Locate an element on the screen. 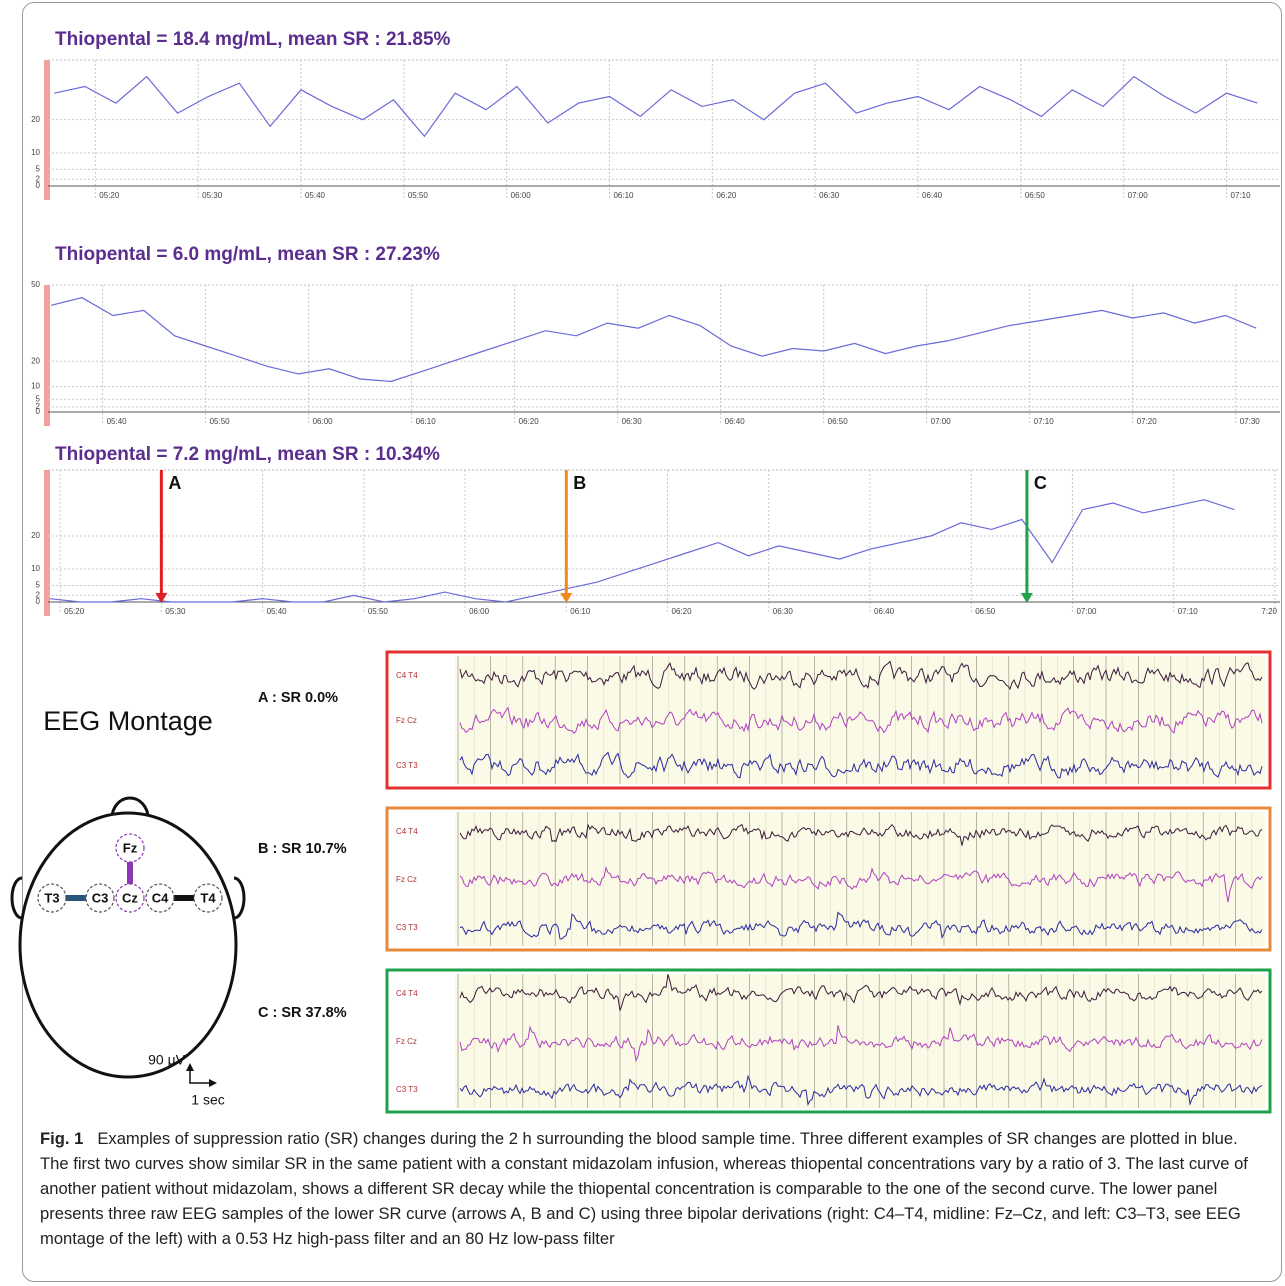 The height and width of the screenshot is (1286, 1285). marker-label: A is located at coordinates (174, 483).